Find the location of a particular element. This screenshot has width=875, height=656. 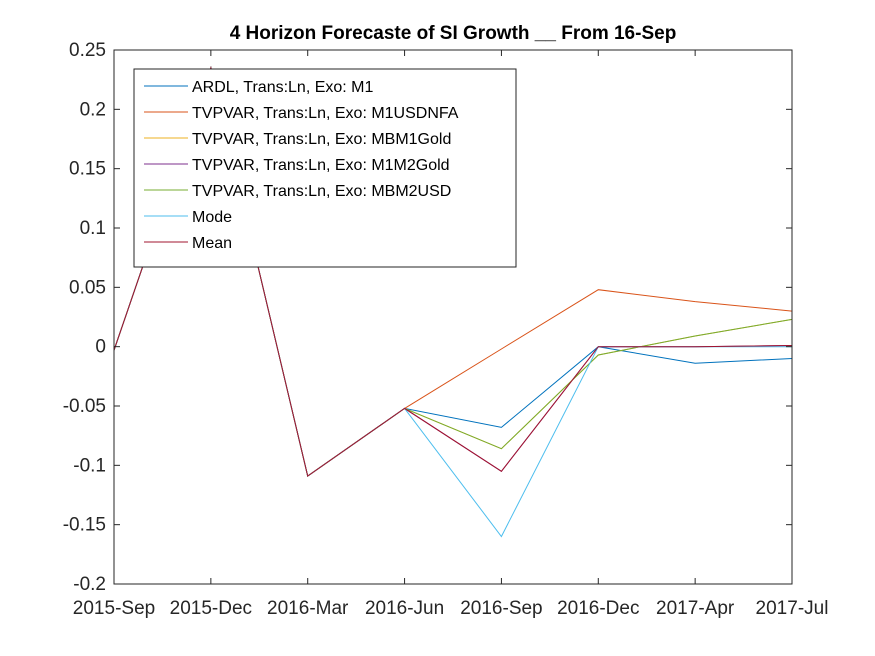

x-tick-label: 2017-Jul is located at coordinates (792, 608).